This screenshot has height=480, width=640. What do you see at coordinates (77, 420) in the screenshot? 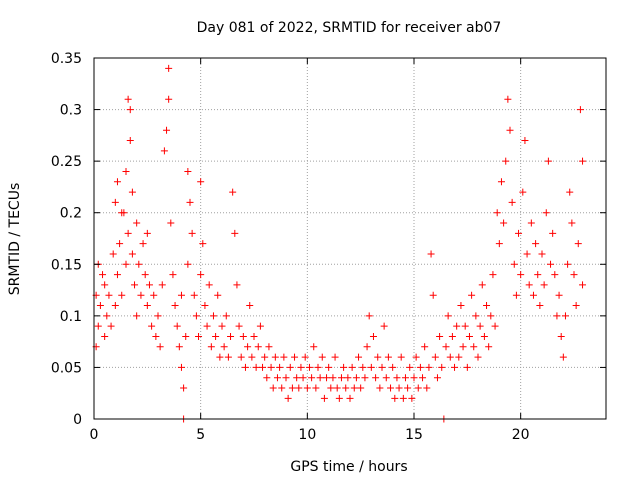
I see `y-tick-label: 0` at bounding box center [77, 420].